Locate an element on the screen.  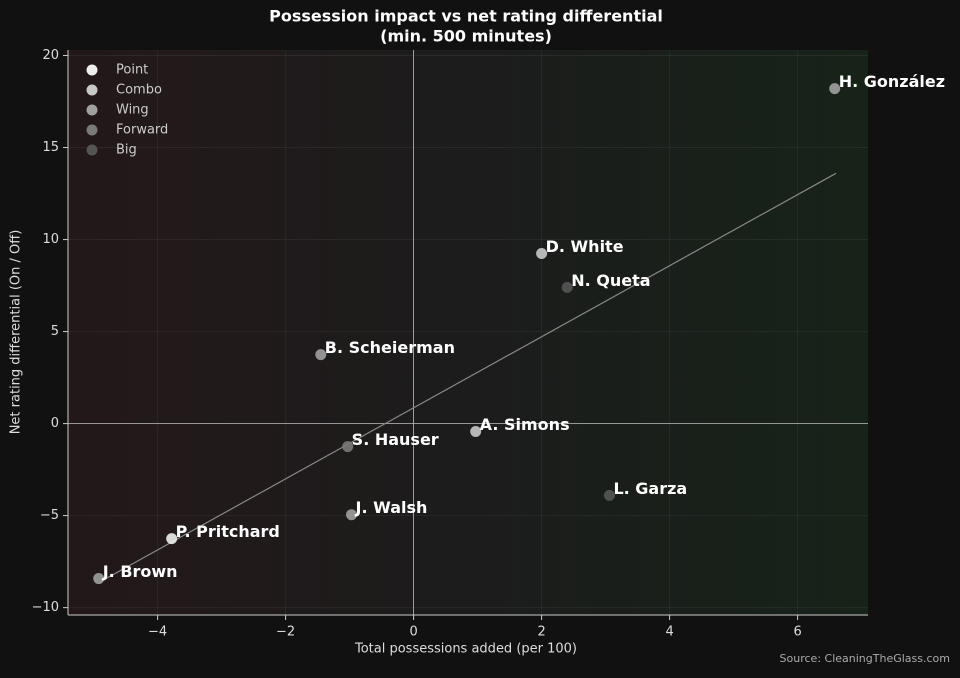
x-tick-label: 2 is located at coordinates (541, 632).